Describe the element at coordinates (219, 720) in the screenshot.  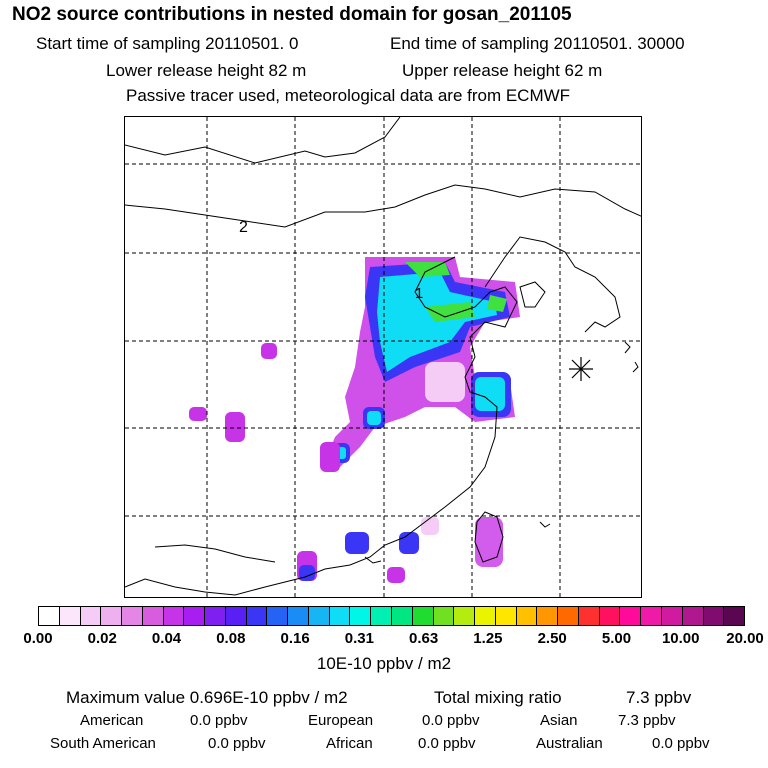
I see `american-value: 0.0 ppbv` at that location.